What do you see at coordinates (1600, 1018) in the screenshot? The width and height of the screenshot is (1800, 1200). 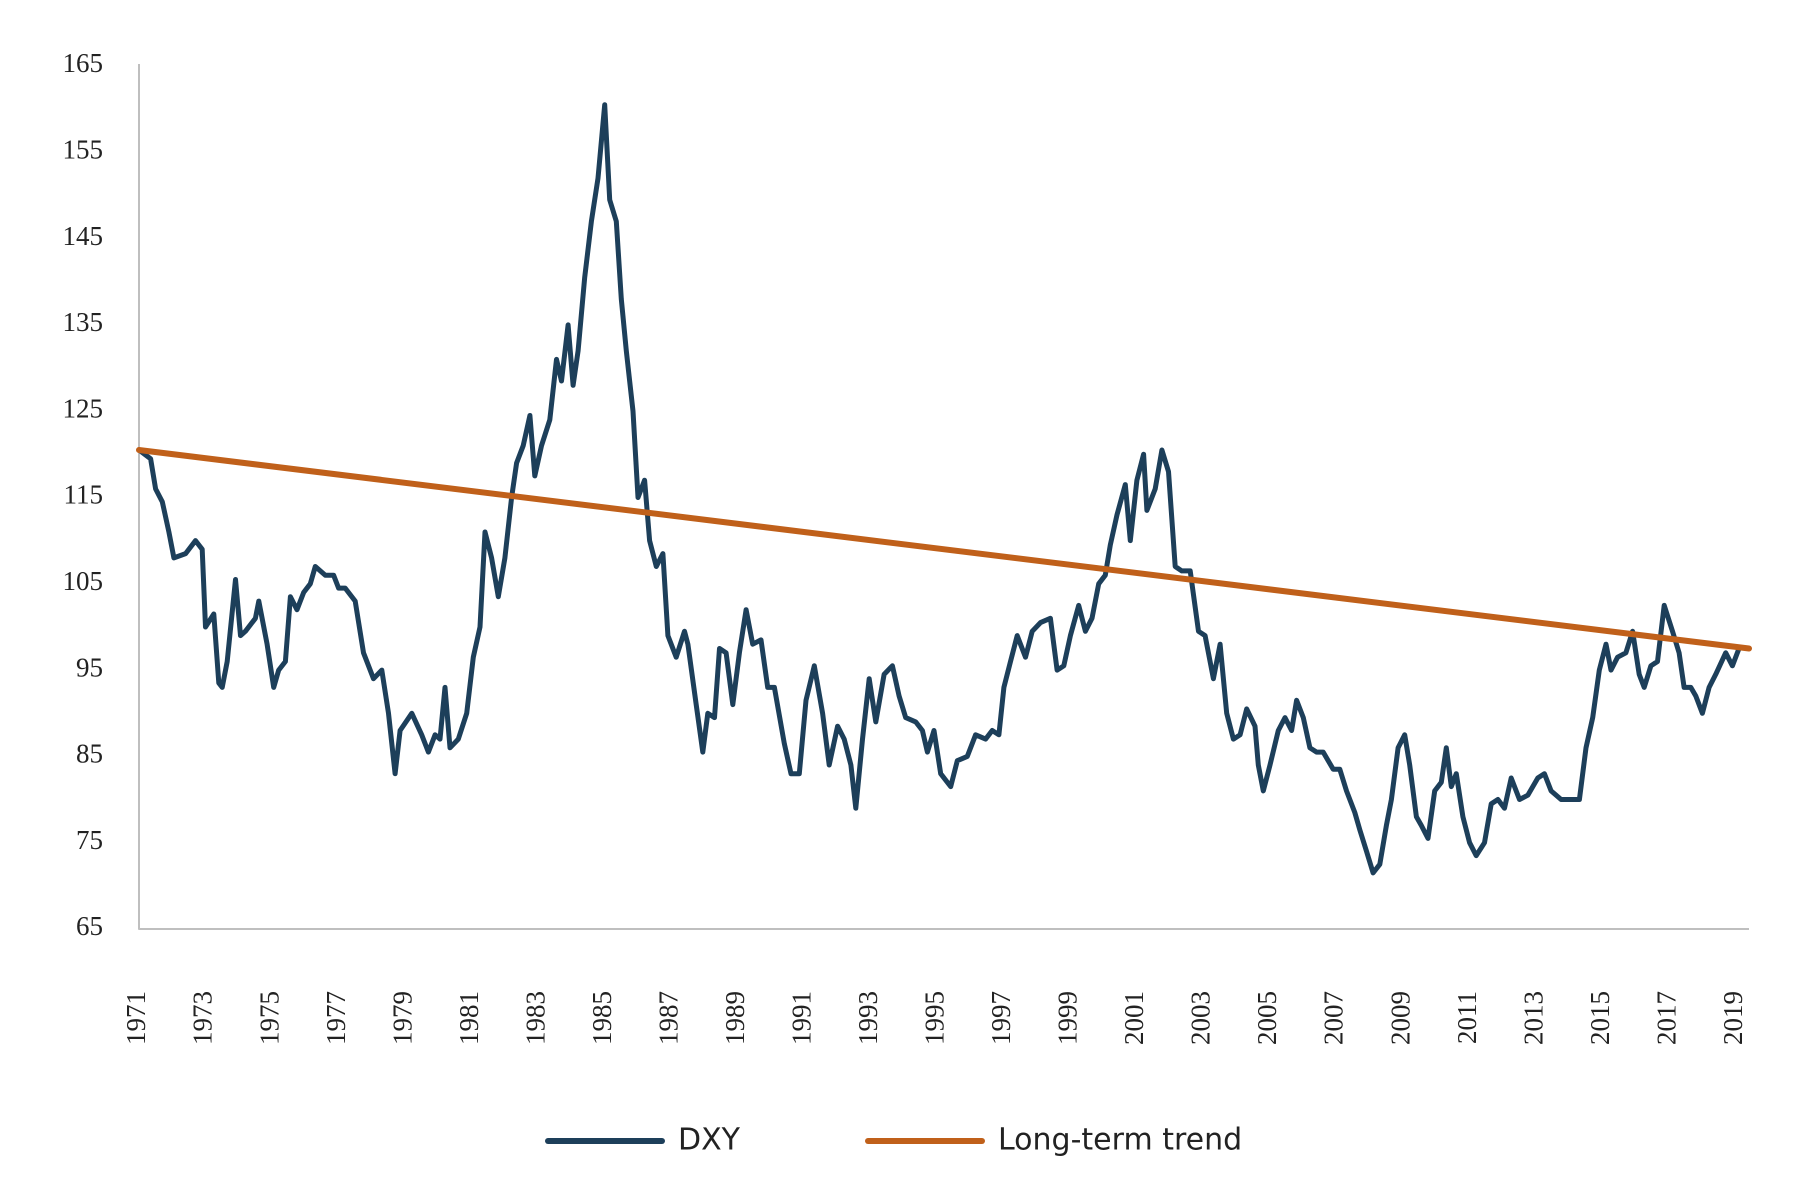 I see `x-tick-label: 2015` at bounding box center [1600, 1018].